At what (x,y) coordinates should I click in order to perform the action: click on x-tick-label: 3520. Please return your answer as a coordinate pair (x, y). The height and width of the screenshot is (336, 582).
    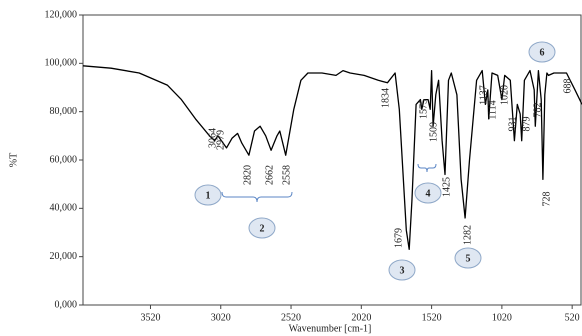
    Looking at the image, I should click on (150, 317).